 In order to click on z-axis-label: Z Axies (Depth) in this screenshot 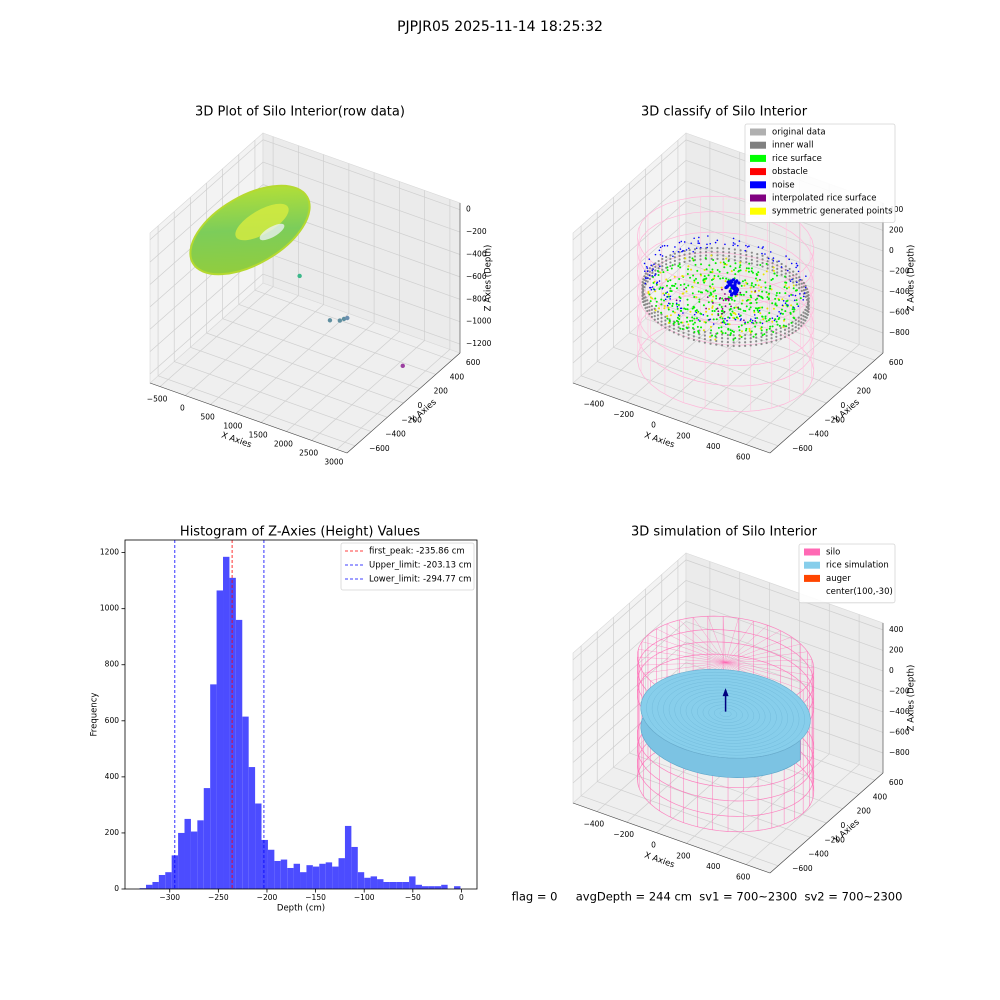, I will do `click(489, 278)`.